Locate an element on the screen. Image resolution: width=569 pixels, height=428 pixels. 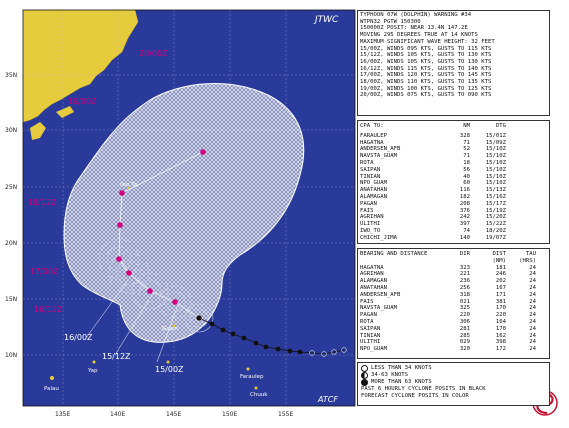
bearing-dir: 281 is located at coordinates (464, 328).